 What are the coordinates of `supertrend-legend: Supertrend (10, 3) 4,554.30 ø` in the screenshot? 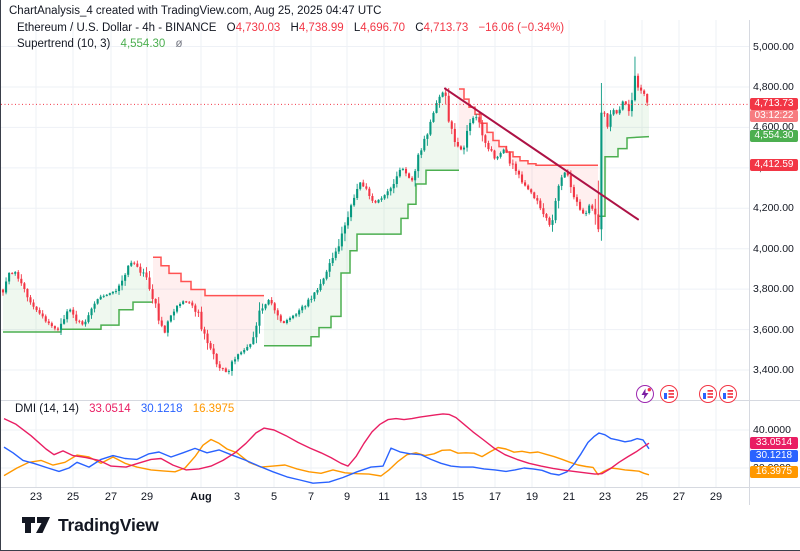 It's located at (100, 44).